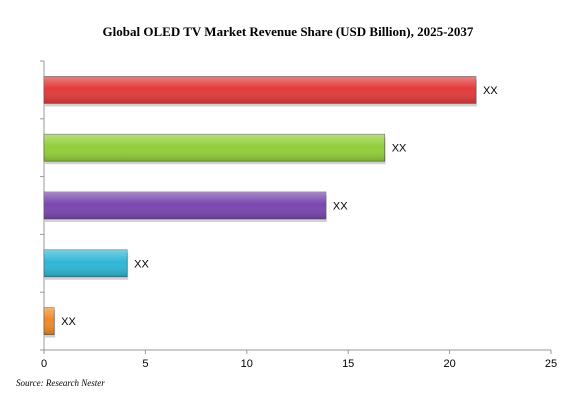  What do you see at coordinates (44, 364) in the screenshot?
I see `x-tick-label: 0` at bounding box center [44, 364].